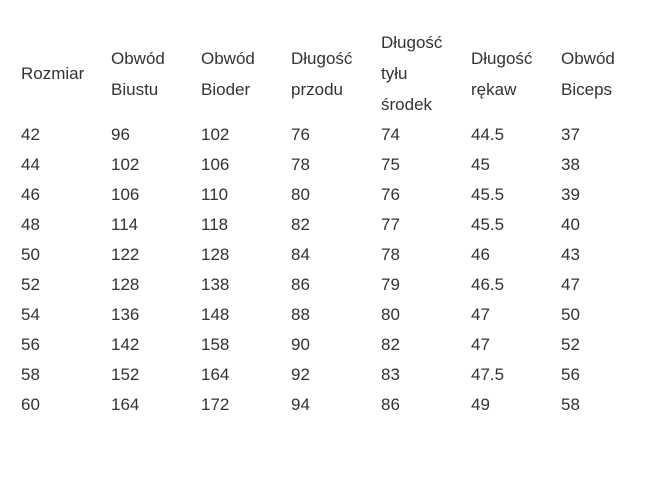 The height and width of the screenshot is (477, 659). Describe the element at coordinates (494, 89) in the screenshot. I see `header-line: rękaw` at that location.